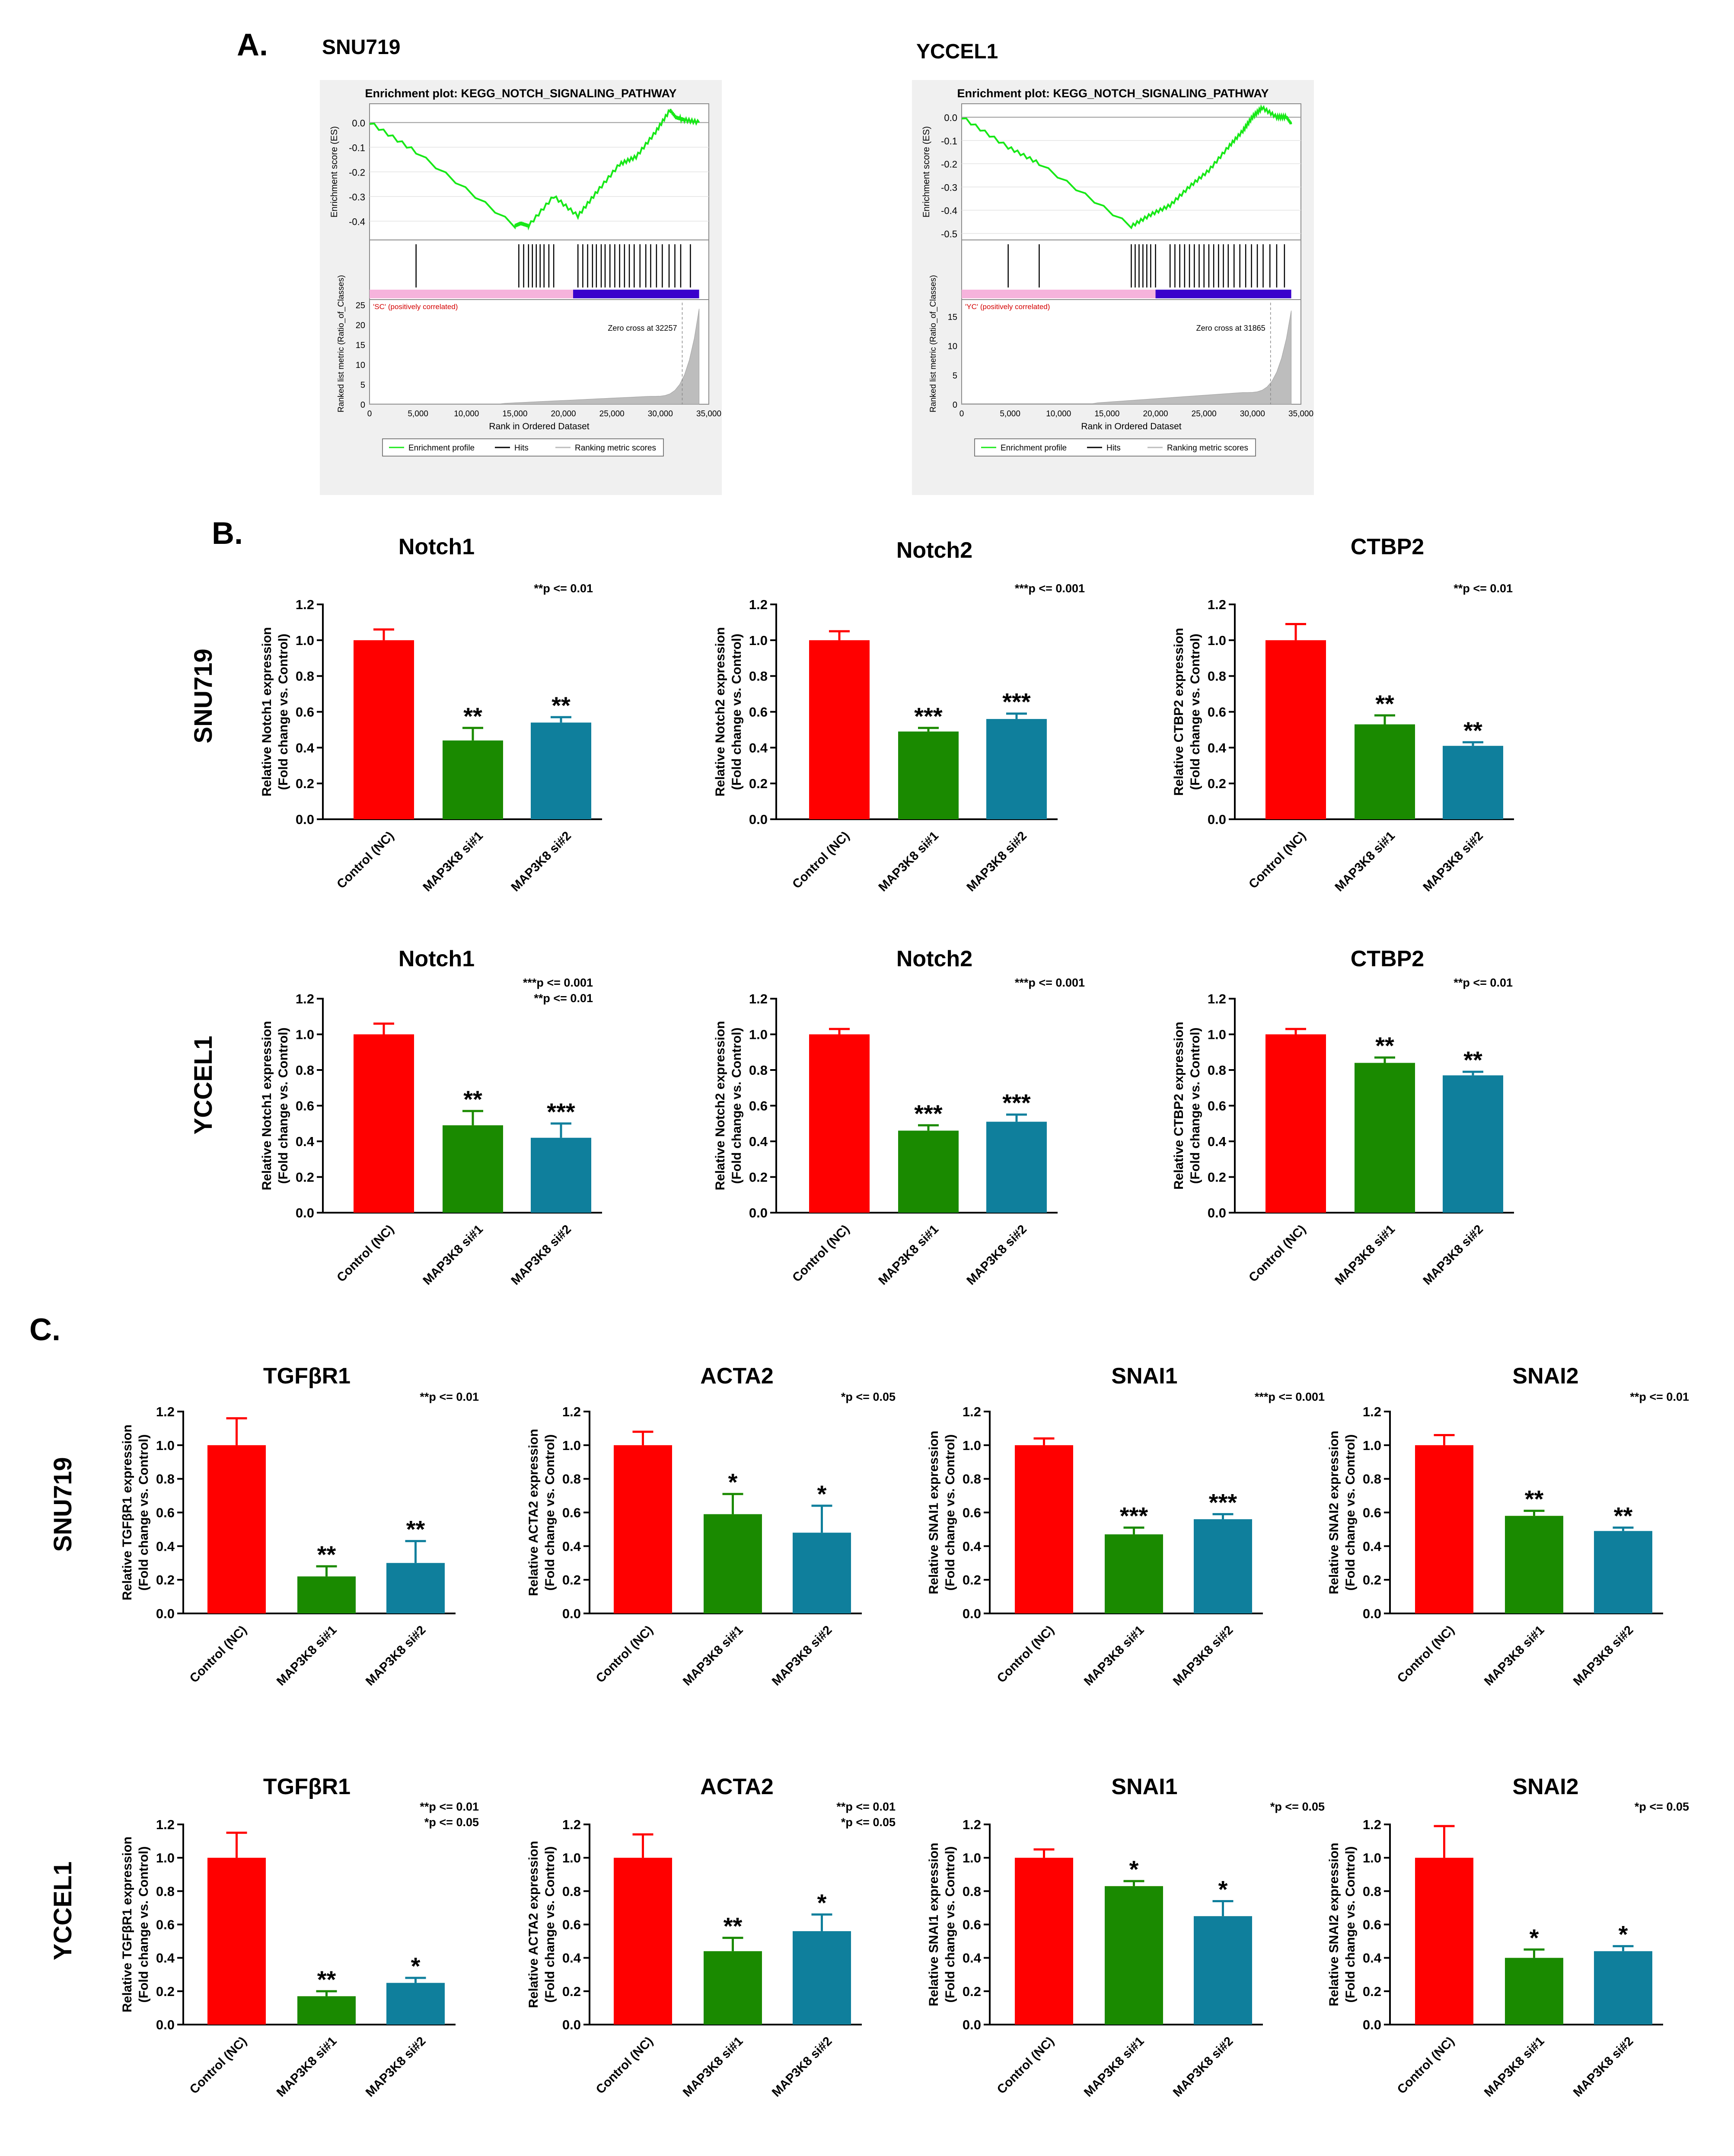  What do you see at coordinates (307, 1786) in the screenshot?
I see `chart-title: TGFβR1` at bounding box center [307, 1786].